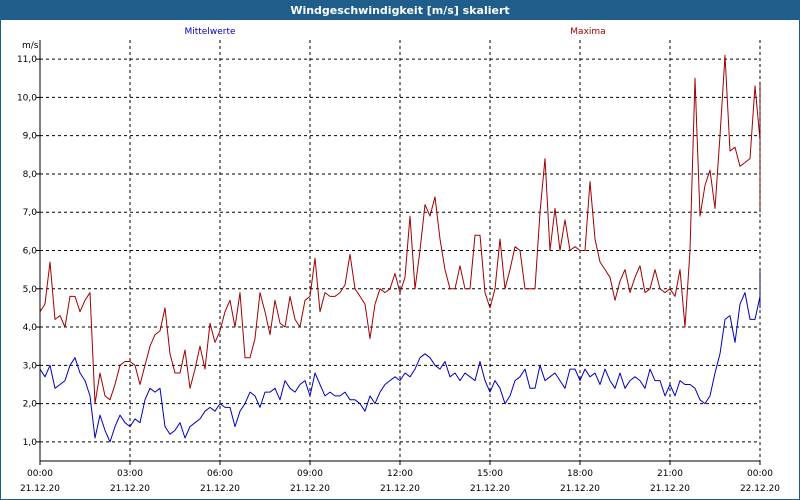 Image resolution: width=800 pixels, height=500 pixels. What do you see at coordinates (30, 405) in the screenshot?
I see `y-tick-label: 2,0` at bounding box center [30, 405].